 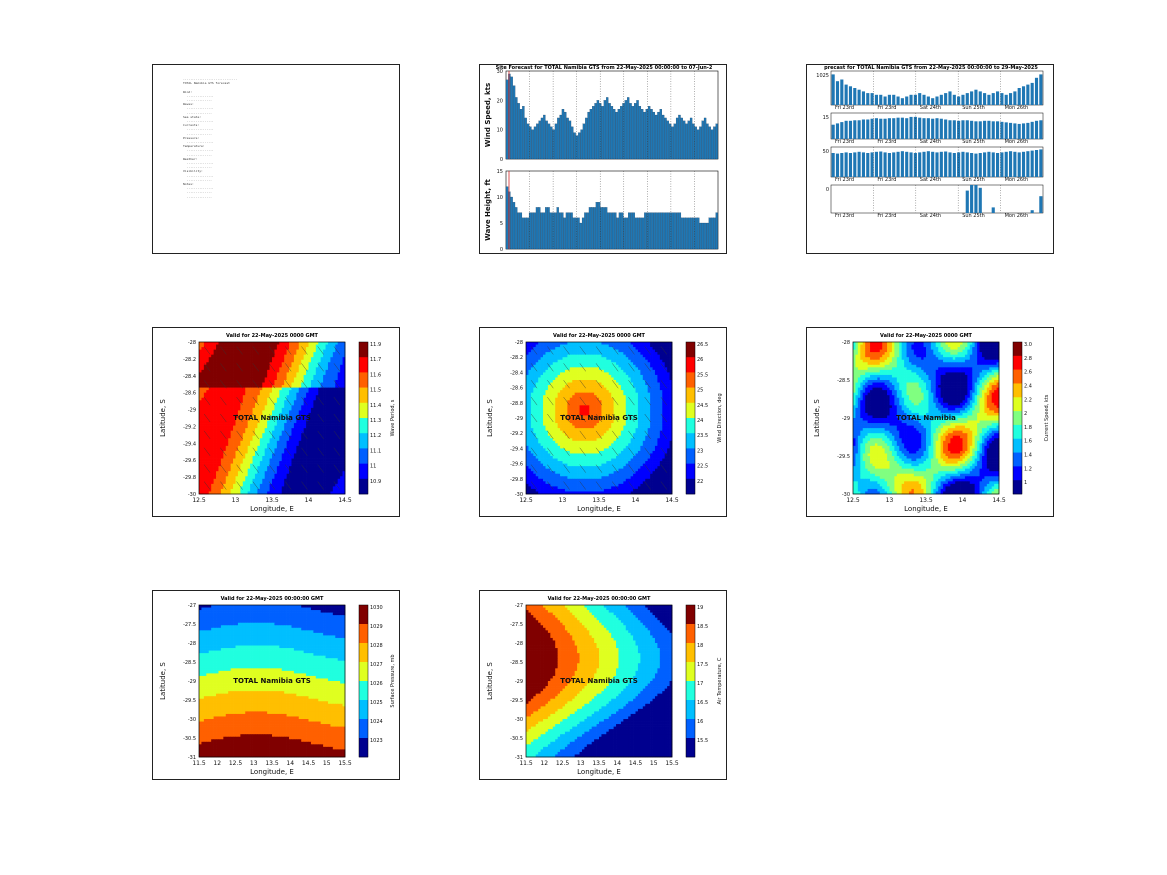 What do you see at coordinates (375, 482) in the screenshot?
I see `colorbar-tick-label: 10.9` at bounding box center [375, 482].